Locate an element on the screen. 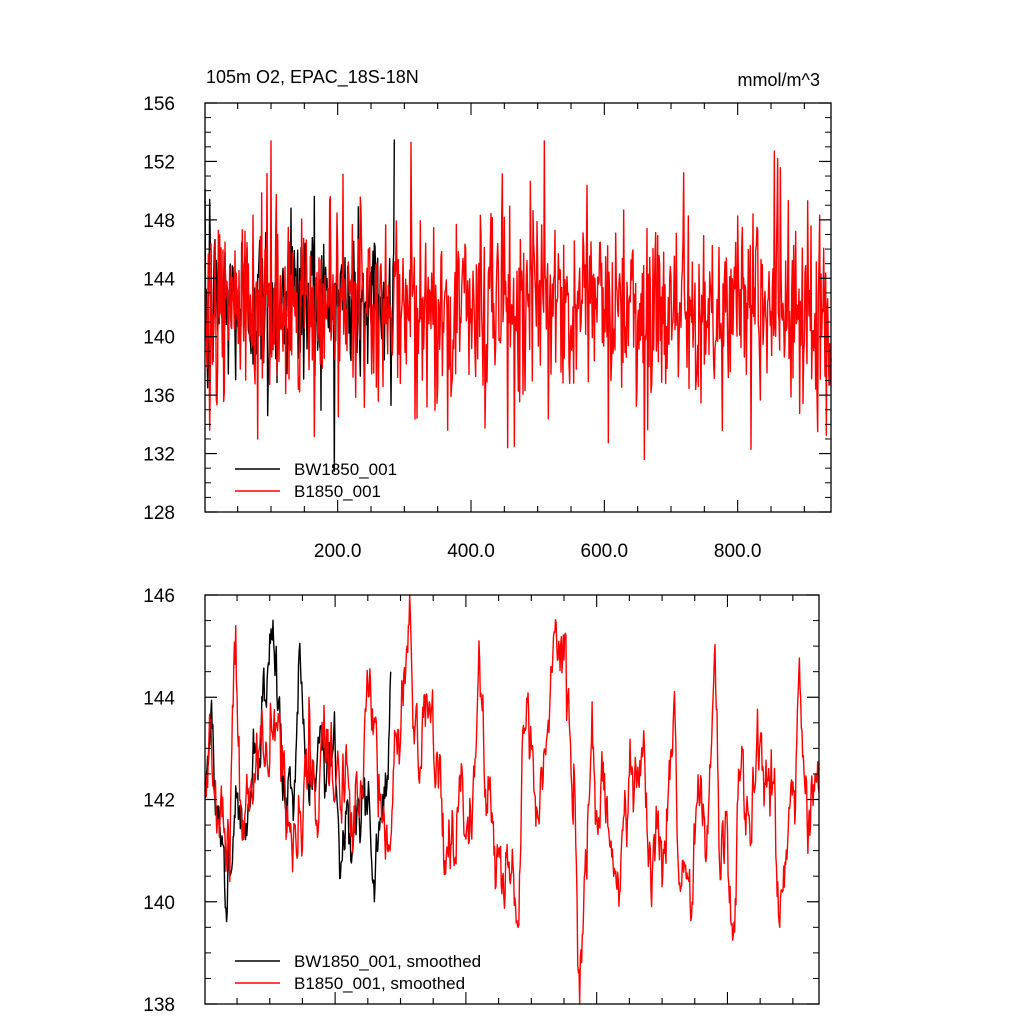 Image resolution: width=1024 pixels, height=1024 pixels. bottom-legend-label-0: BW1850_001, smoothed is located at coordinates (387, 961).